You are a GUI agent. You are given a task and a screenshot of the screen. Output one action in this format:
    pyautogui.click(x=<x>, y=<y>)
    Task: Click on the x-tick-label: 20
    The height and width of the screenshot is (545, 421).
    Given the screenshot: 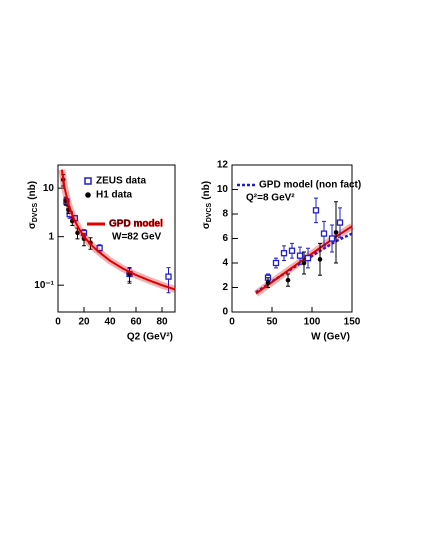 What is the action you would take?
    pyautogui.click(x=84, y=322)
    